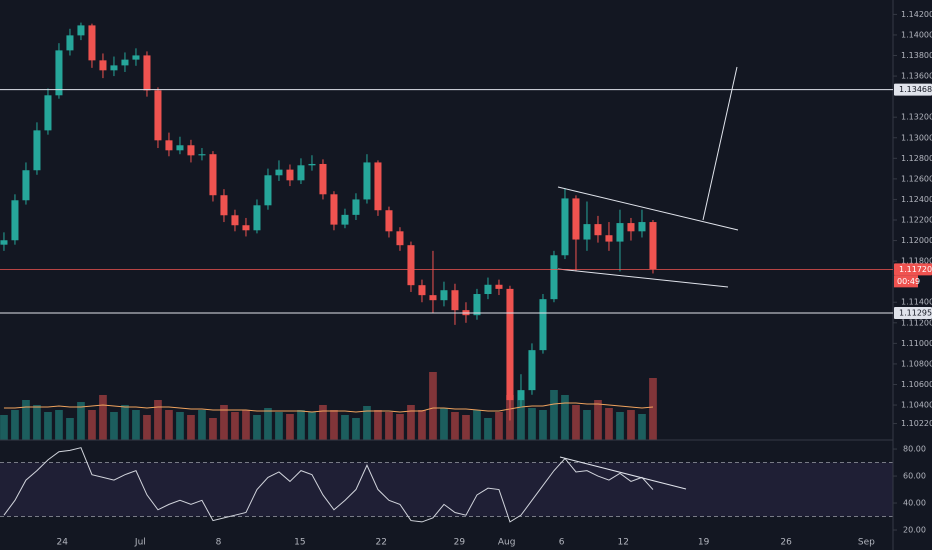 The image size is (932, 550). What do you see at coordinates (866, 543) in the screenshot?
I see `x-tick-label: Sep` at bounding box center [866, 543].